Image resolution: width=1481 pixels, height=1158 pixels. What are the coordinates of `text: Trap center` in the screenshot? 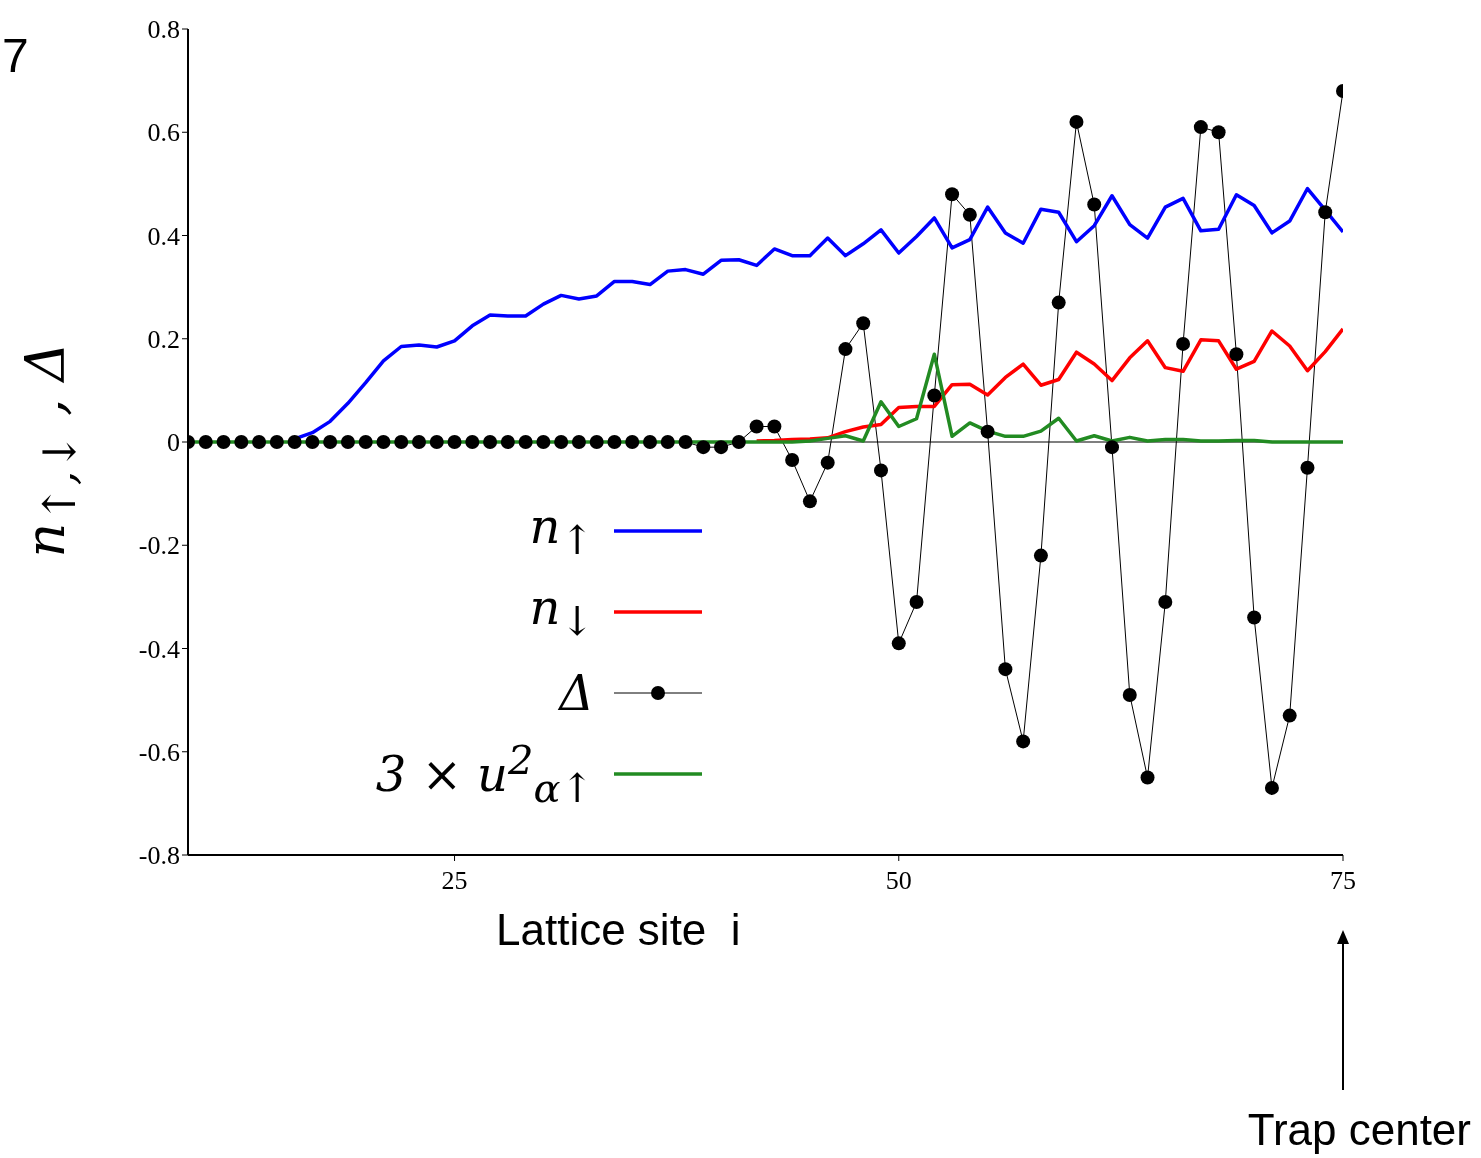 It's located at (1359, 1130).